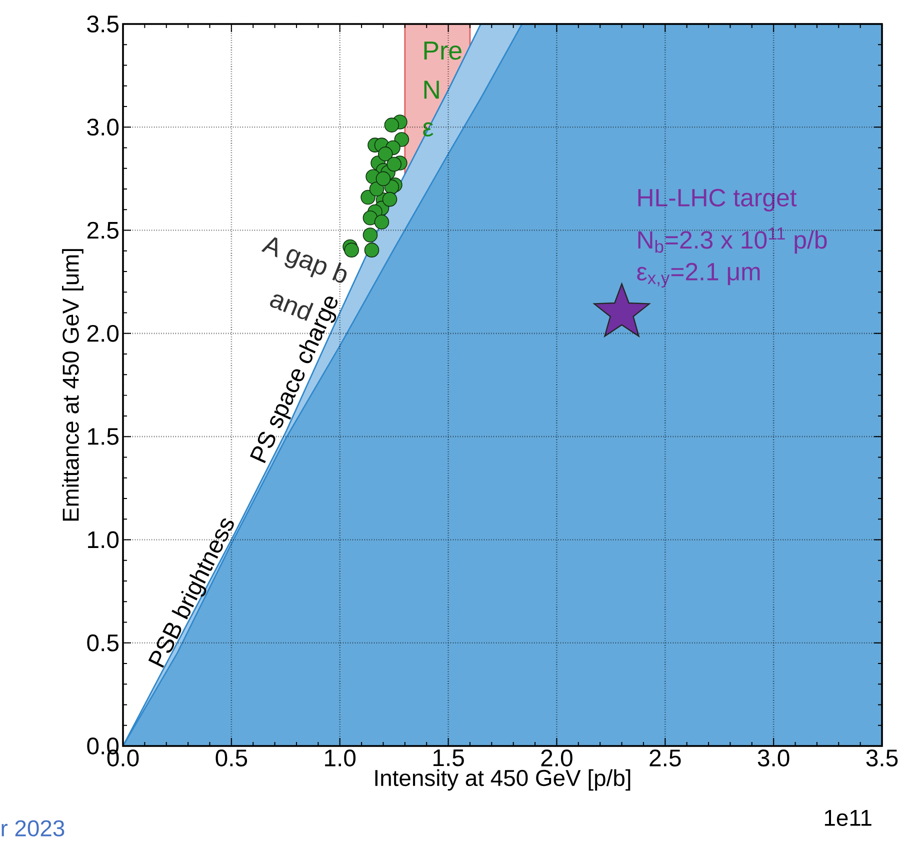 The height and width of the screenshot is (843, 909). Describe the element at coordinates (103, 333) in the screenshot. I see `y-tick-label: 2.0` at that location.